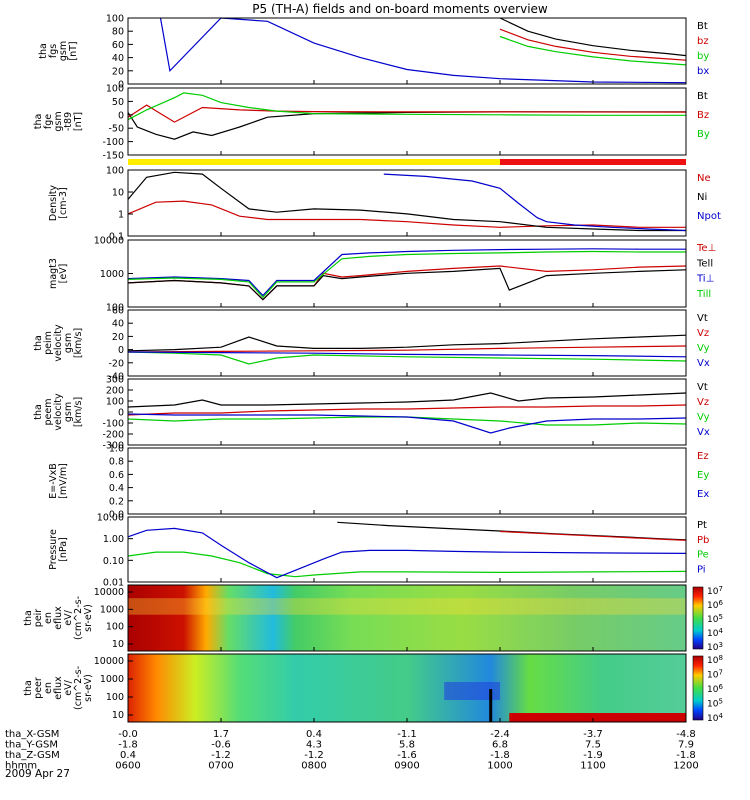 The width and height of the screenshot is (750, 800). I want to click on legend-Vx: Vx, so click(703, 432).